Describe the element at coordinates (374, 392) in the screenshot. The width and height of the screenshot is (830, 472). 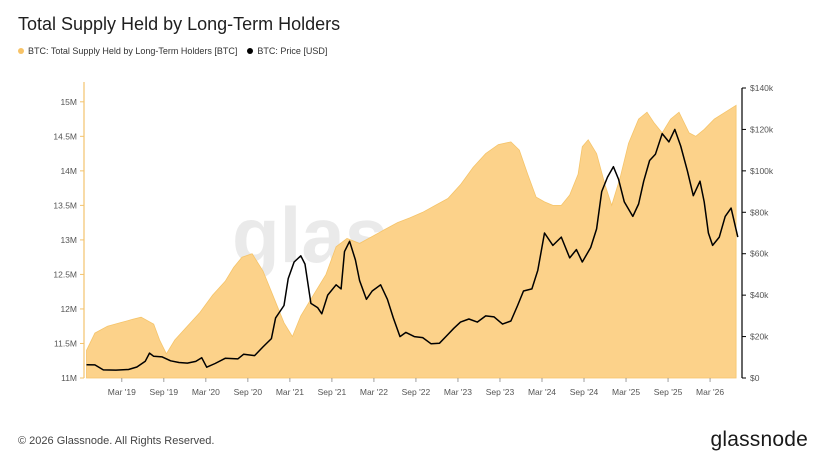
I see `x-axis-tick-label: Mar '22` at that location.